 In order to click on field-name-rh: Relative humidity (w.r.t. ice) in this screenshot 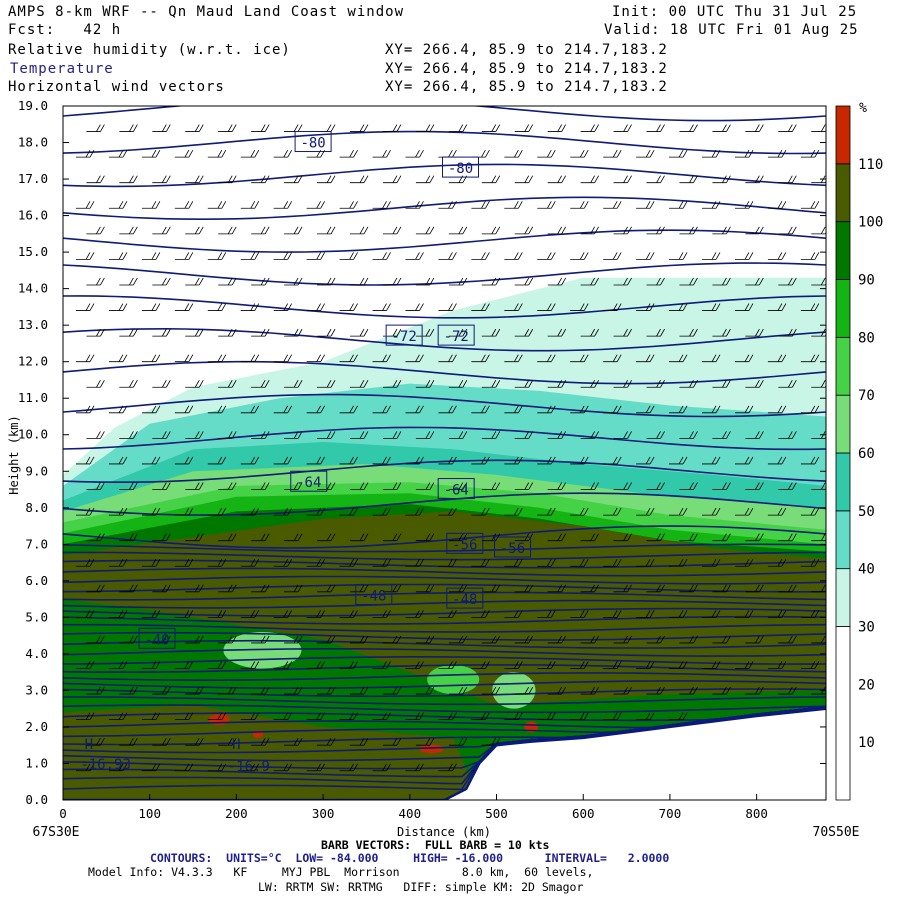, I will do `click(149, 50)`.